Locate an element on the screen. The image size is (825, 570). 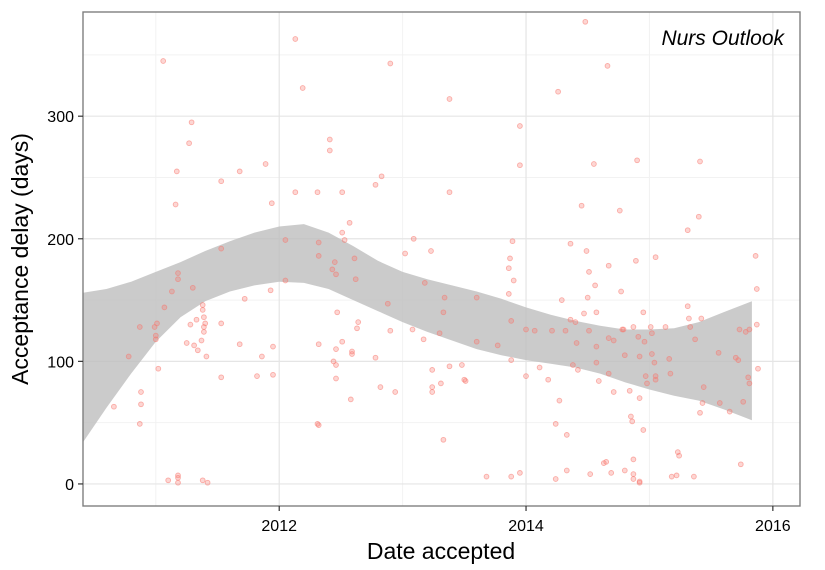
x-tick-label: 2012 is located at coordinates (279, 526).